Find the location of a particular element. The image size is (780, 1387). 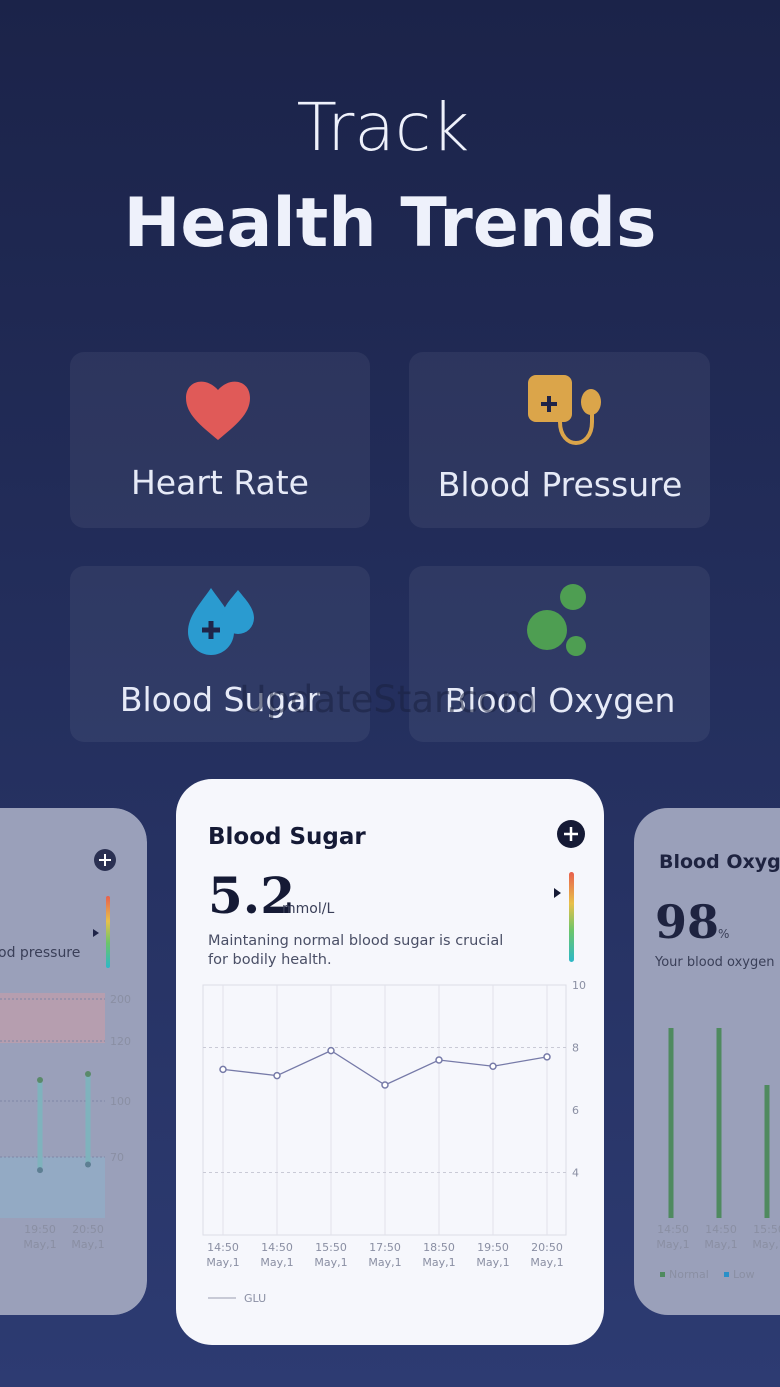

y-tick-label: 10 is located at coordinates (579, 985).